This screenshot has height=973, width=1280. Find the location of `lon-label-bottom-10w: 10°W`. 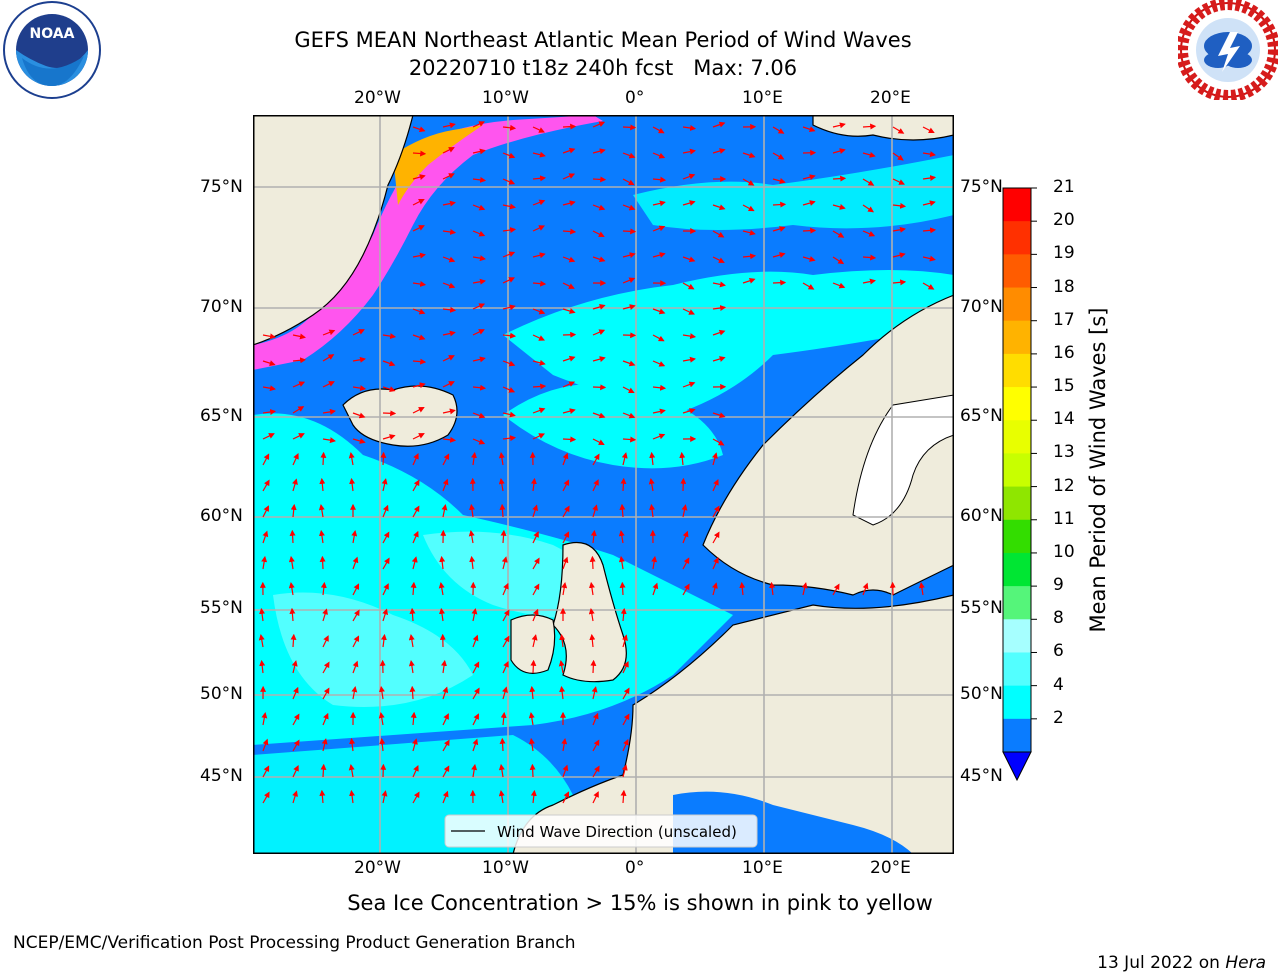

lon-label-bottom-10w: 10°W is located at coordinates (505, 868).